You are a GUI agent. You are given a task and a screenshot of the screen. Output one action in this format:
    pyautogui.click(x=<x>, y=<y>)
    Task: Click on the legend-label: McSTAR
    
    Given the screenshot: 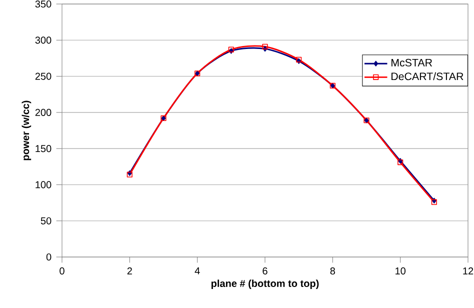 What is the action you would take?
    pyautogui.click(x=412, y=62)
    